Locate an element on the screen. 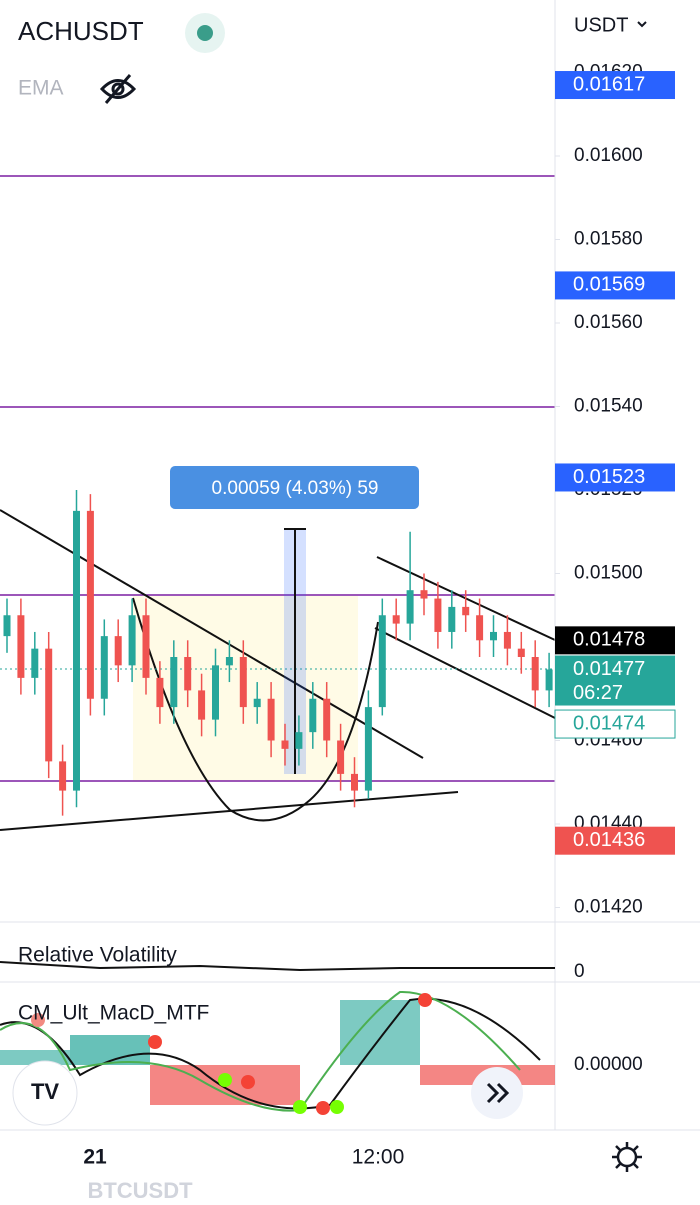 The height and width of the screenshot is (1205, 700). measure-label: 0.00059 (4.03%) 59 is located at coordinates (295, 488).